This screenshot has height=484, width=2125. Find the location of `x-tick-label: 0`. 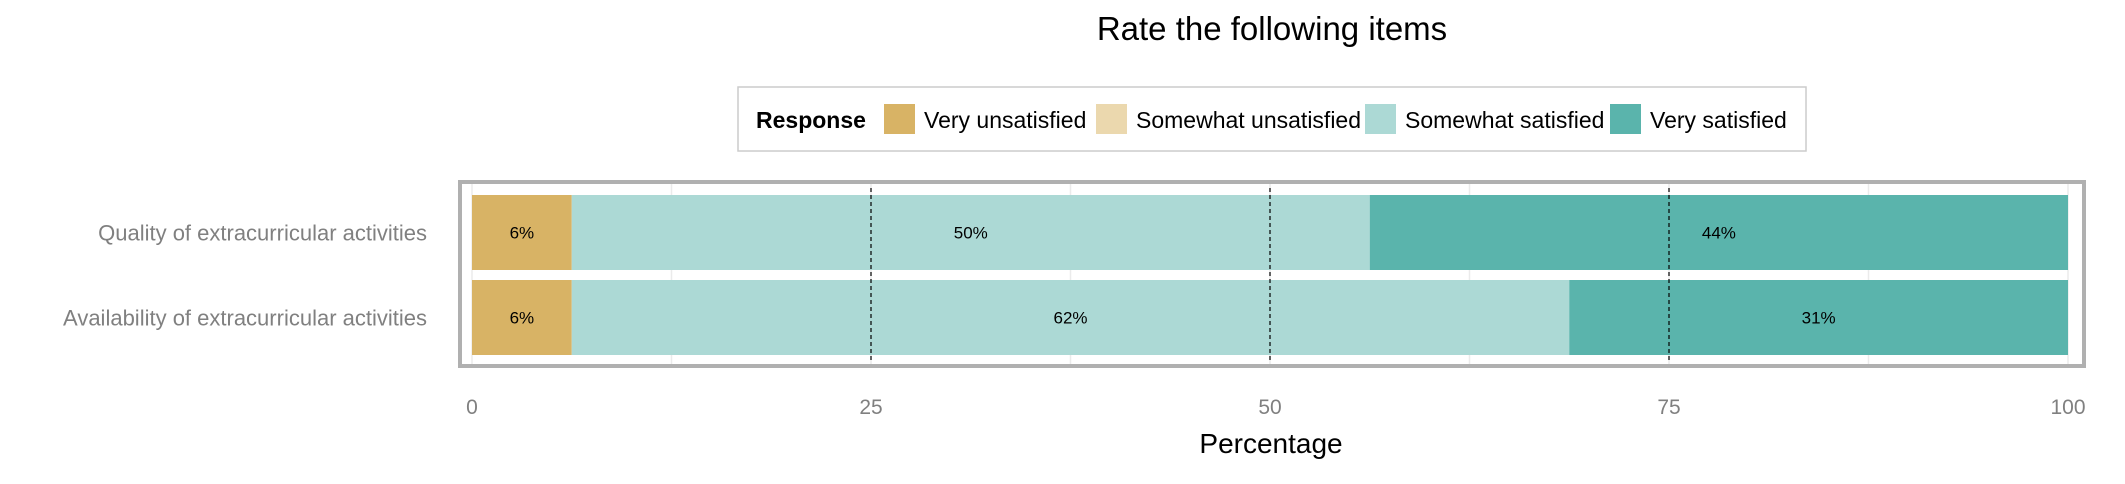

x-tick-label: 0 is located at coordinates (472, 407).